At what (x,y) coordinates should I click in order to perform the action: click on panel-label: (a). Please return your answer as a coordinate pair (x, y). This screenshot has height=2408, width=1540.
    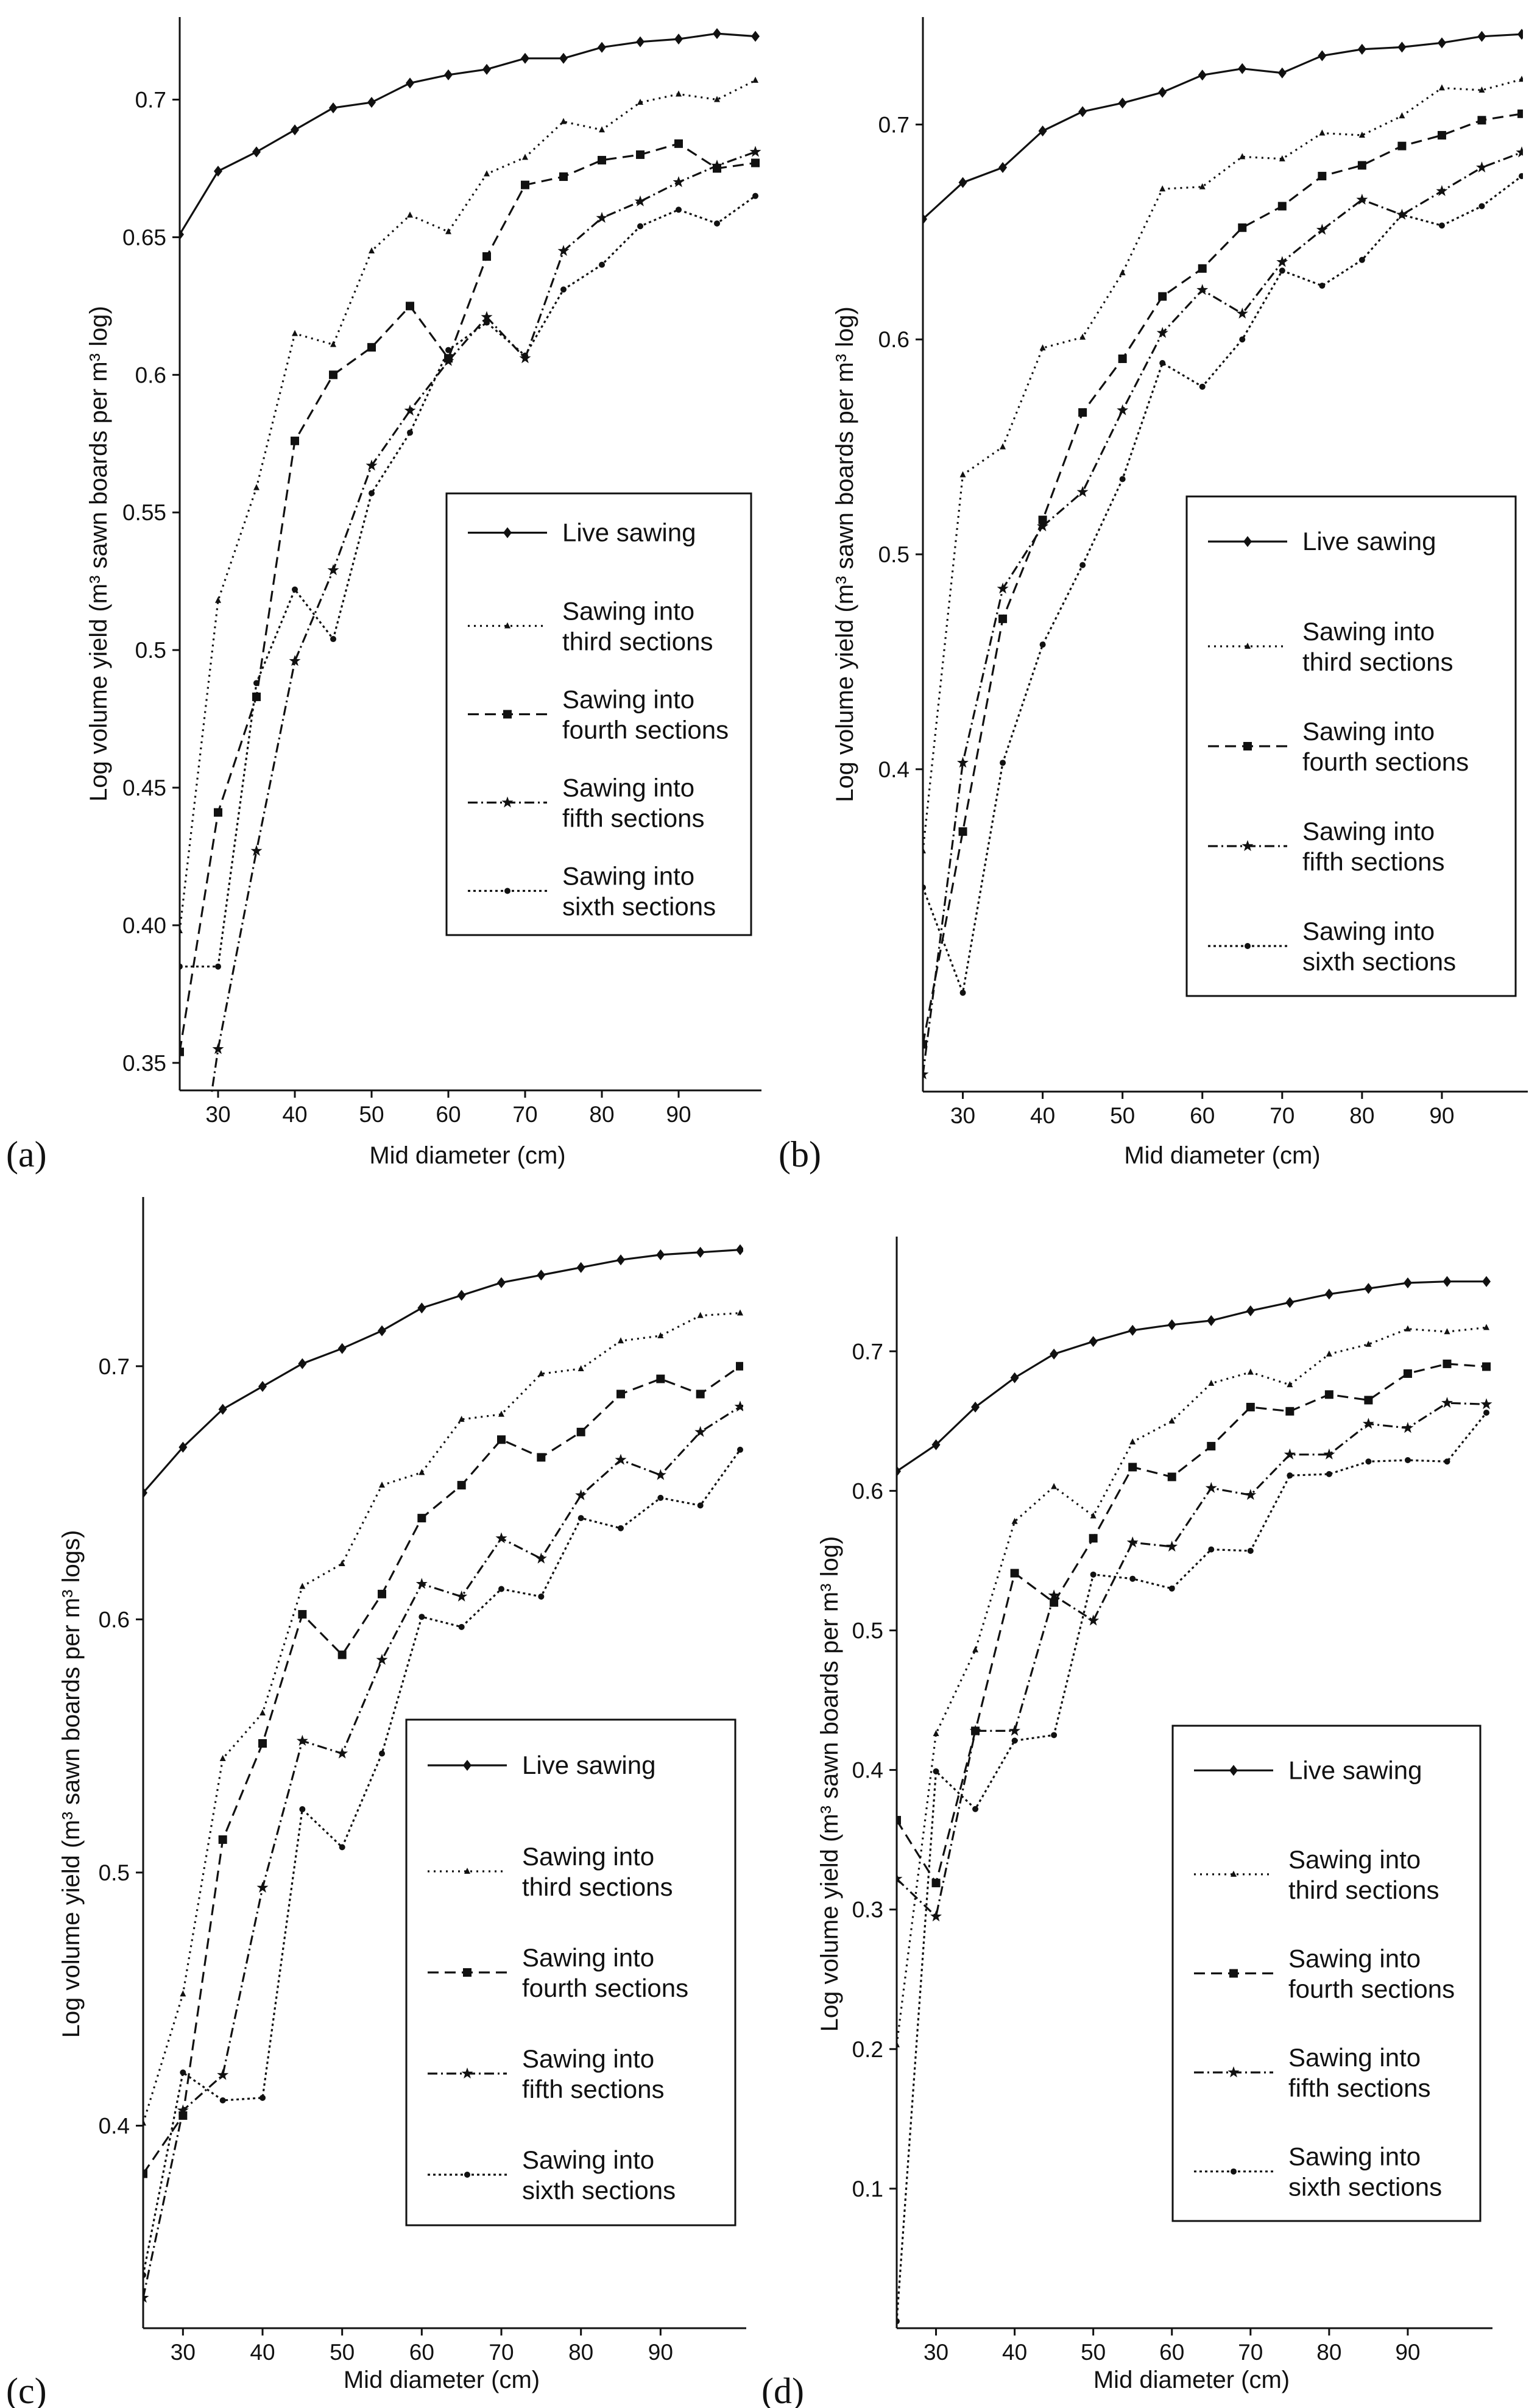
    Looking at the image, I should click on (26, 1154).